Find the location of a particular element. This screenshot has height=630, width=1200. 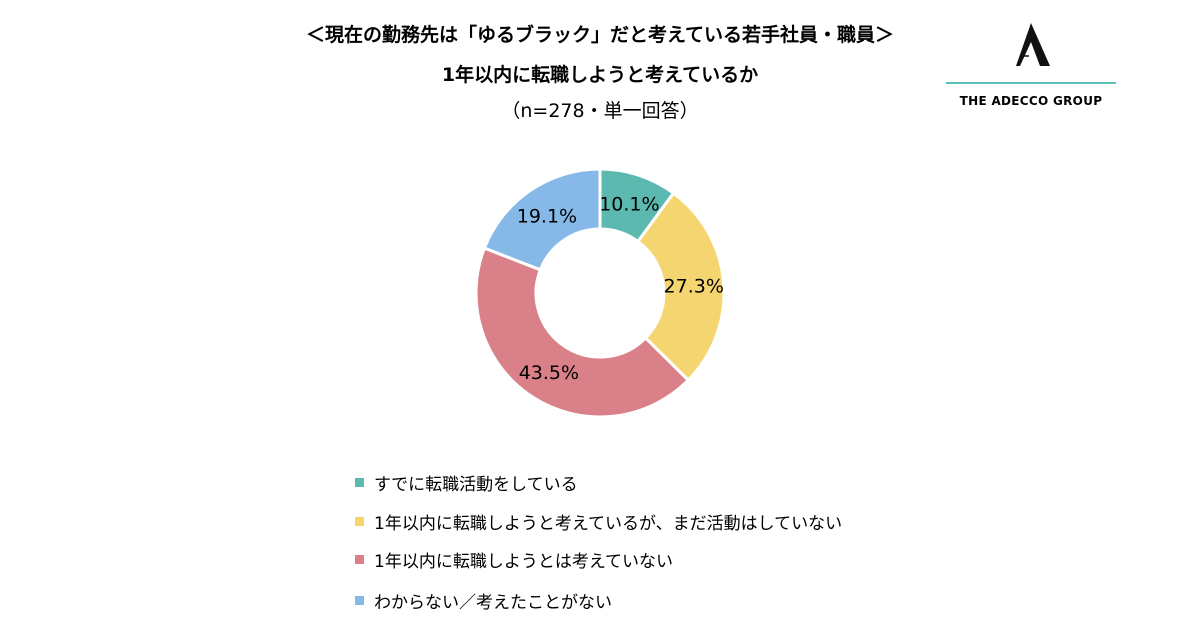

legend-item: すでに転職活動をしている is located at coordinates (466, 482).